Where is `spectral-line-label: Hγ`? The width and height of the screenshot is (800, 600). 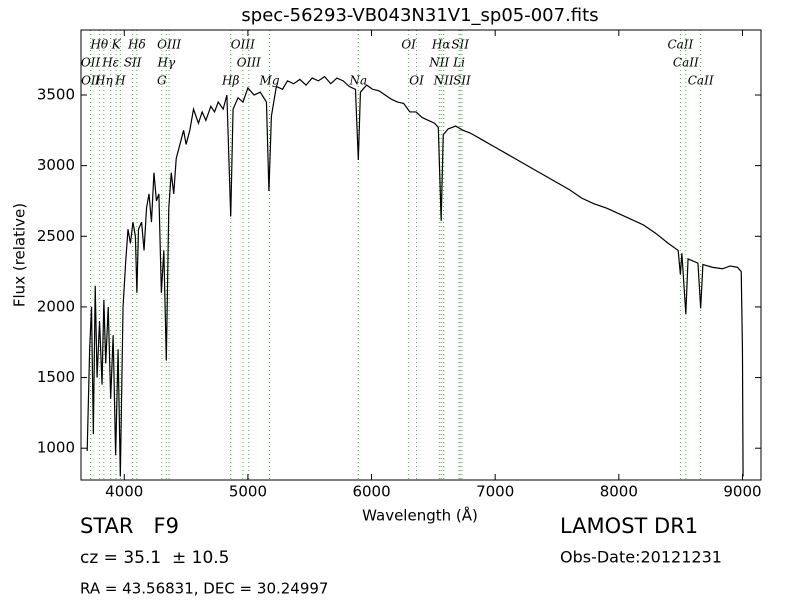 spectral-line-label: Hγ is located at coordinates (165, 63).